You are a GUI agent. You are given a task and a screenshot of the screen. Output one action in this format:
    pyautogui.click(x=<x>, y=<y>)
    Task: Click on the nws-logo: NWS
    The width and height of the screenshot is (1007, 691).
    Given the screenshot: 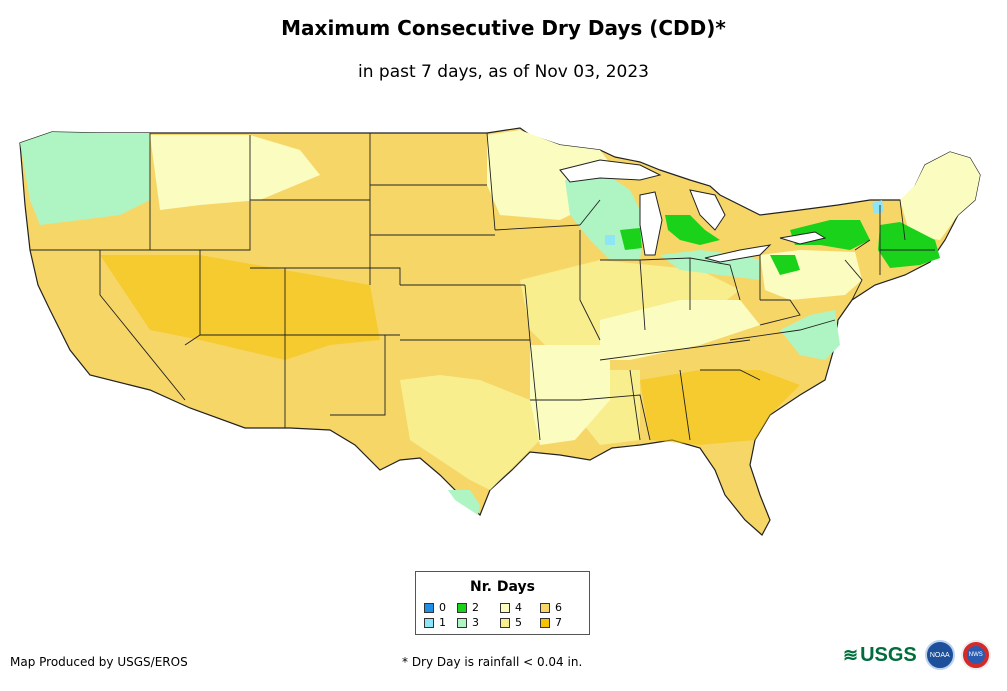 What is the action you would take?
    pyautogui.click(x=975, y=655)
    